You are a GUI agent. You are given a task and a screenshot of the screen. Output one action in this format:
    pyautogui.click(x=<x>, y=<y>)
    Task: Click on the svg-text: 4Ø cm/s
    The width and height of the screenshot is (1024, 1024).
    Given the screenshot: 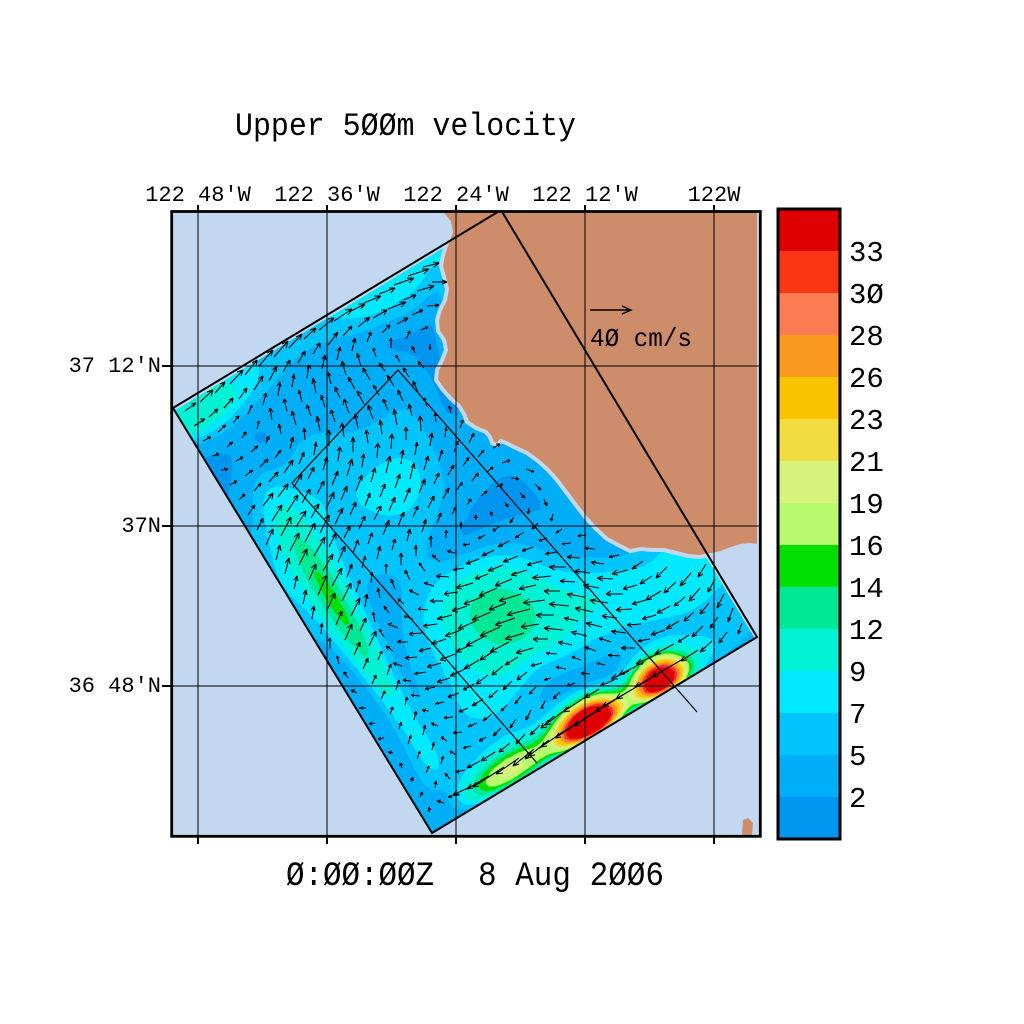 What is the action you would take?
    pyautogui.click(x=641, y=339)
    